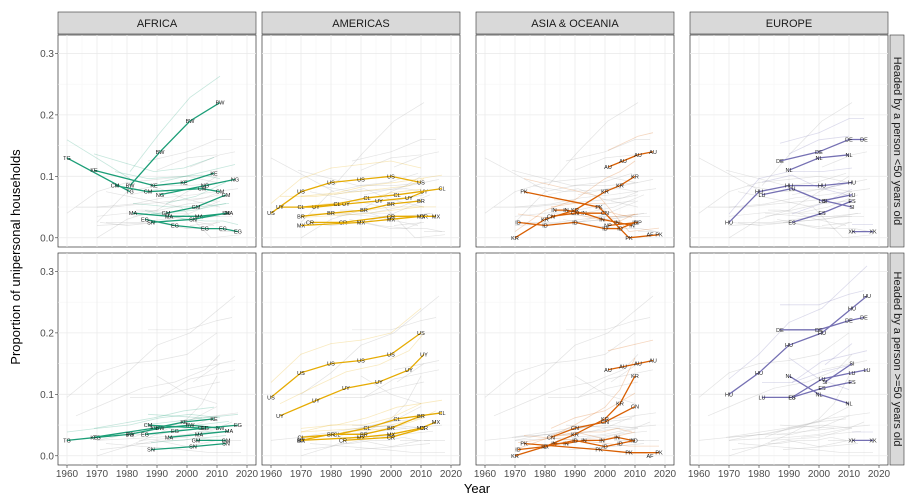 The width and height of the screenshot is (907, 497). I want to click on point-label-kr: KR, so click(545, 448).